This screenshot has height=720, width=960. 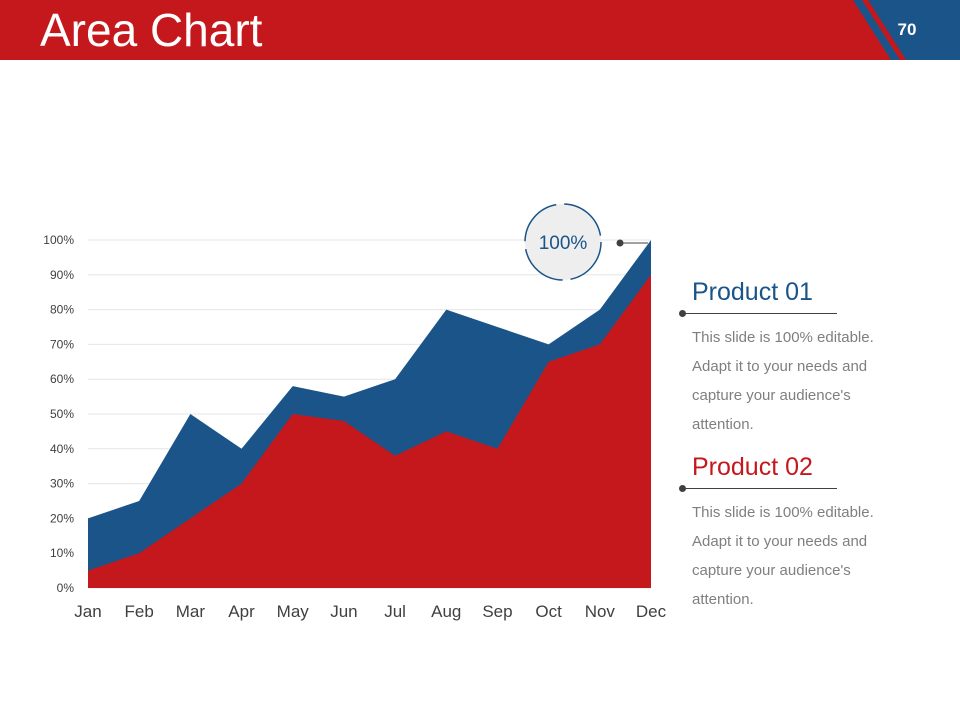 I want to click on y-tick-label: 70%, so click(x=62, y=344).